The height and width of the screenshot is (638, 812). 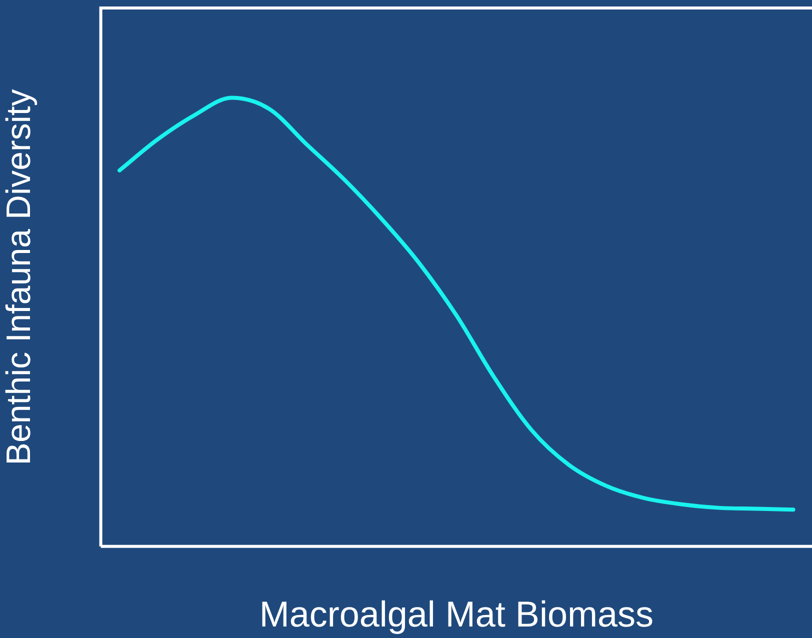 What do you see at coordinates (456, 613) in the screenshot?
I see `x-axis-title: Macroalgal Mat Biomass` at bounding box center [456, 613].